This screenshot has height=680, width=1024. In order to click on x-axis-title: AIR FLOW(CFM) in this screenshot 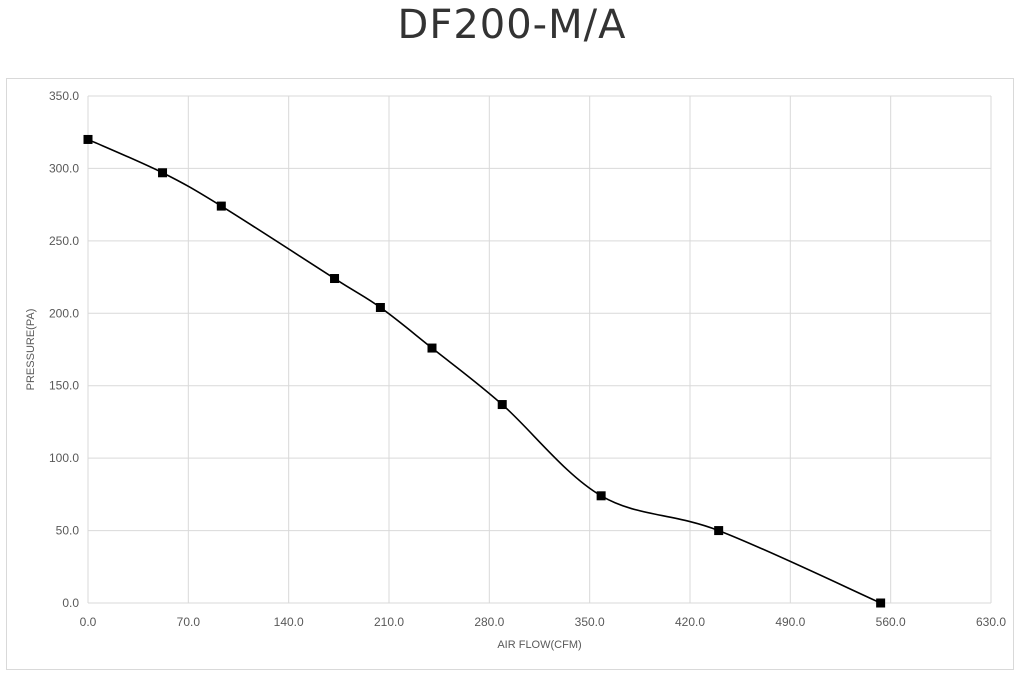, I will do `click(539, 645)`.